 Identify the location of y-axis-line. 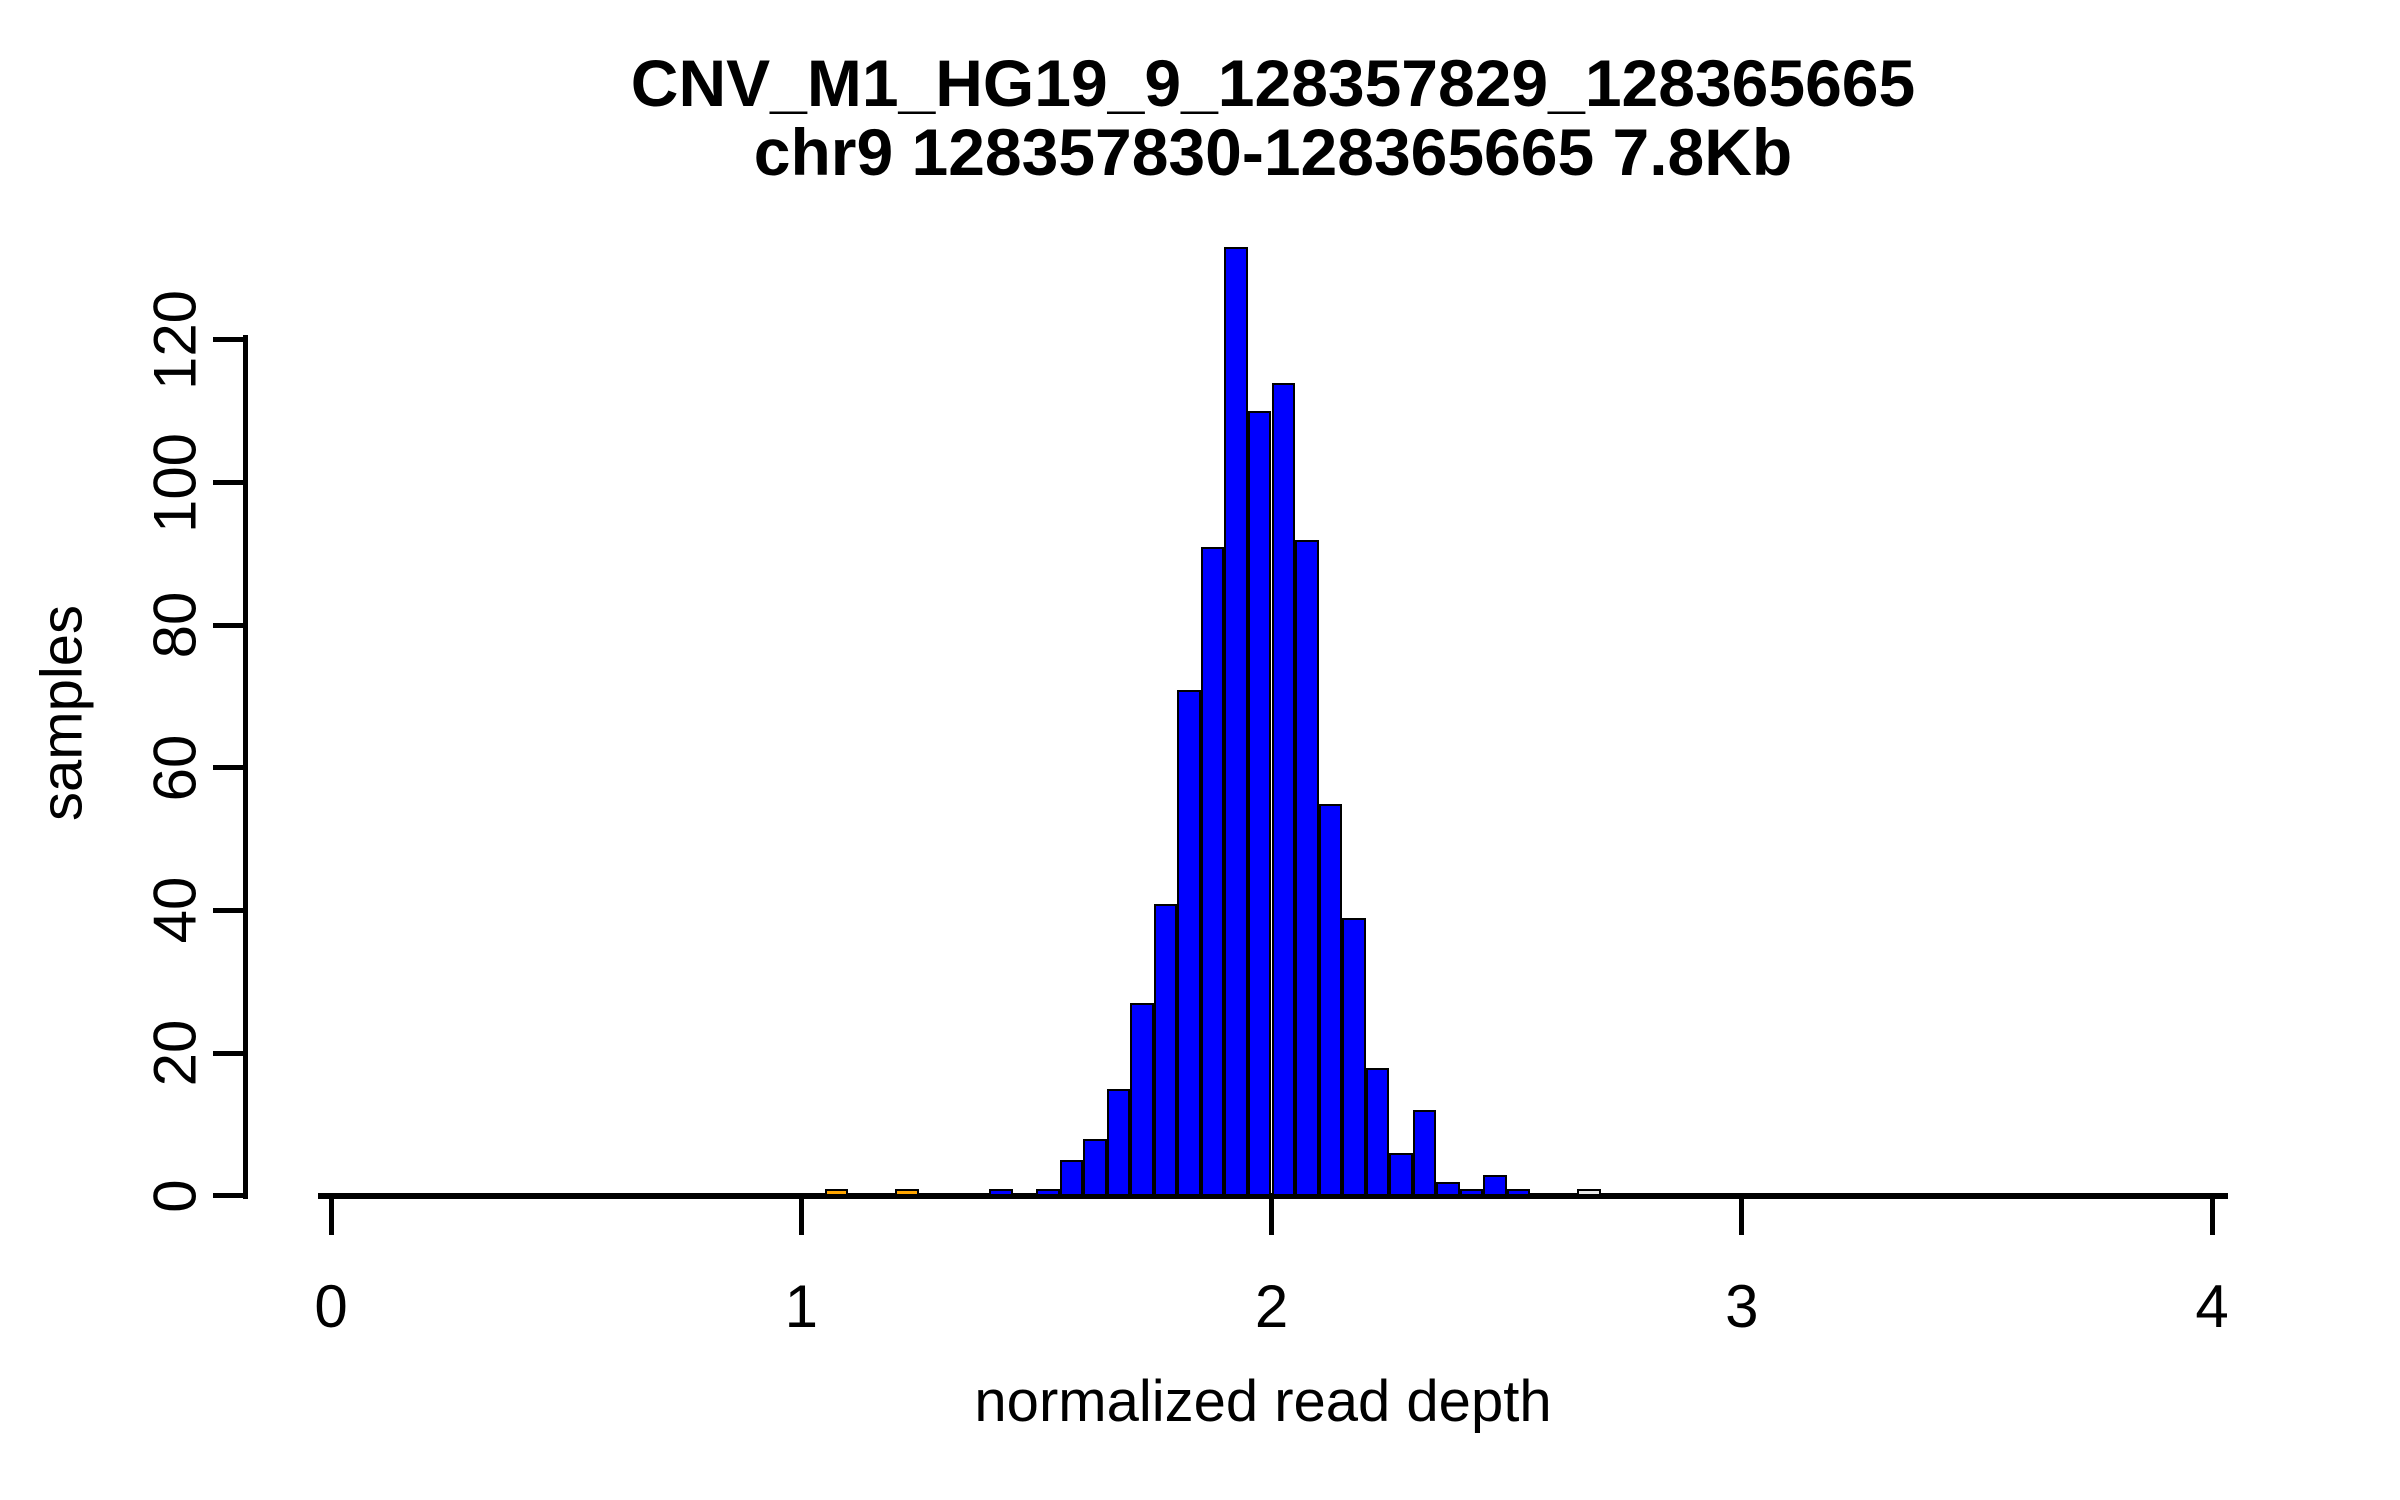
(245, 767).